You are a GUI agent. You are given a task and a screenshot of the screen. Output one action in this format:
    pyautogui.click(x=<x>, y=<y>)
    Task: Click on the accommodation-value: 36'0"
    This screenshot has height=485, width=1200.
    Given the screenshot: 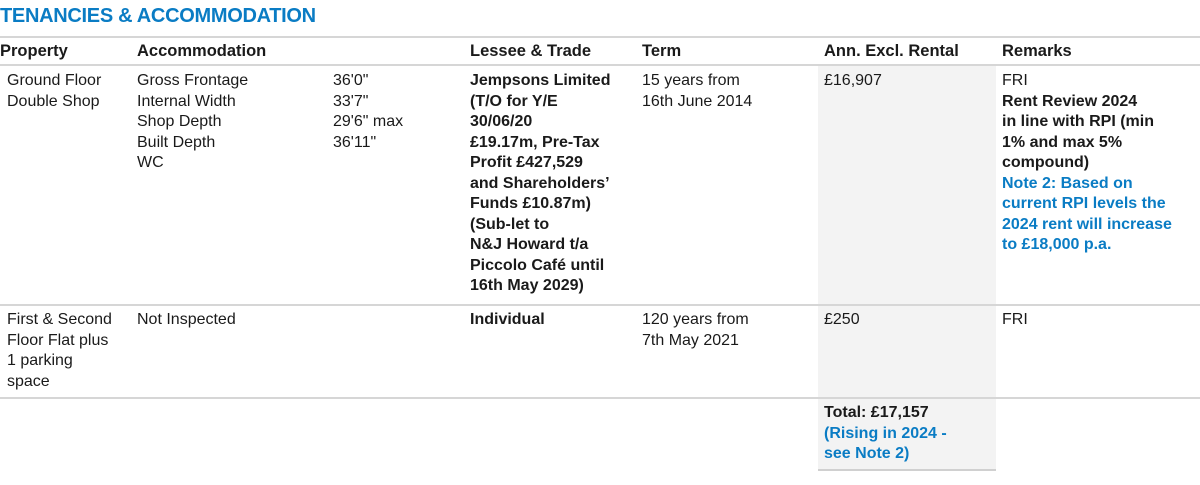 What is the action you would take?
    pyautogui.click(x=351, y=80)
    